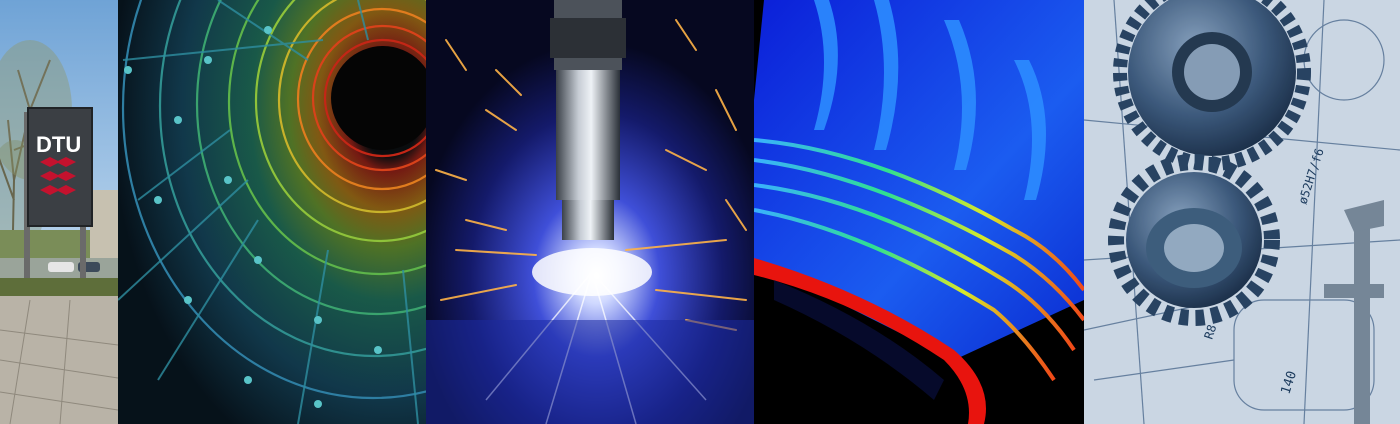  Describe the element at coordinates (1354, 312) in the screenshot. I see `caliper` at that location.